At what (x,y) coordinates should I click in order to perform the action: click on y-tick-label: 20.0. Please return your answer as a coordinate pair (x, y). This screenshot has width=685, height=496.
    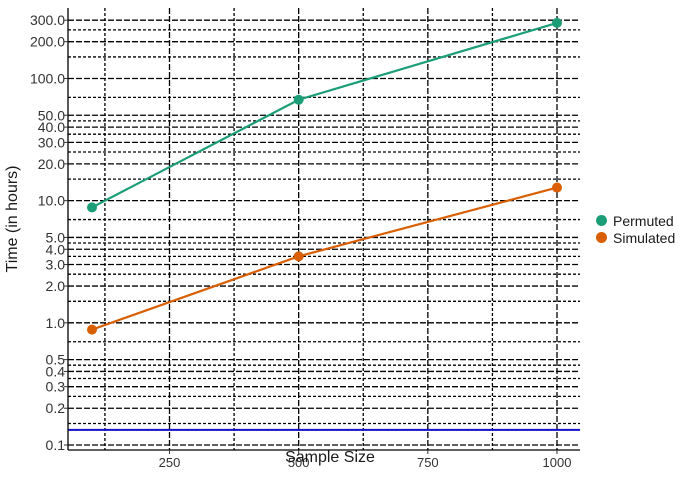
    Looking at the image, I should click on (51, 164).